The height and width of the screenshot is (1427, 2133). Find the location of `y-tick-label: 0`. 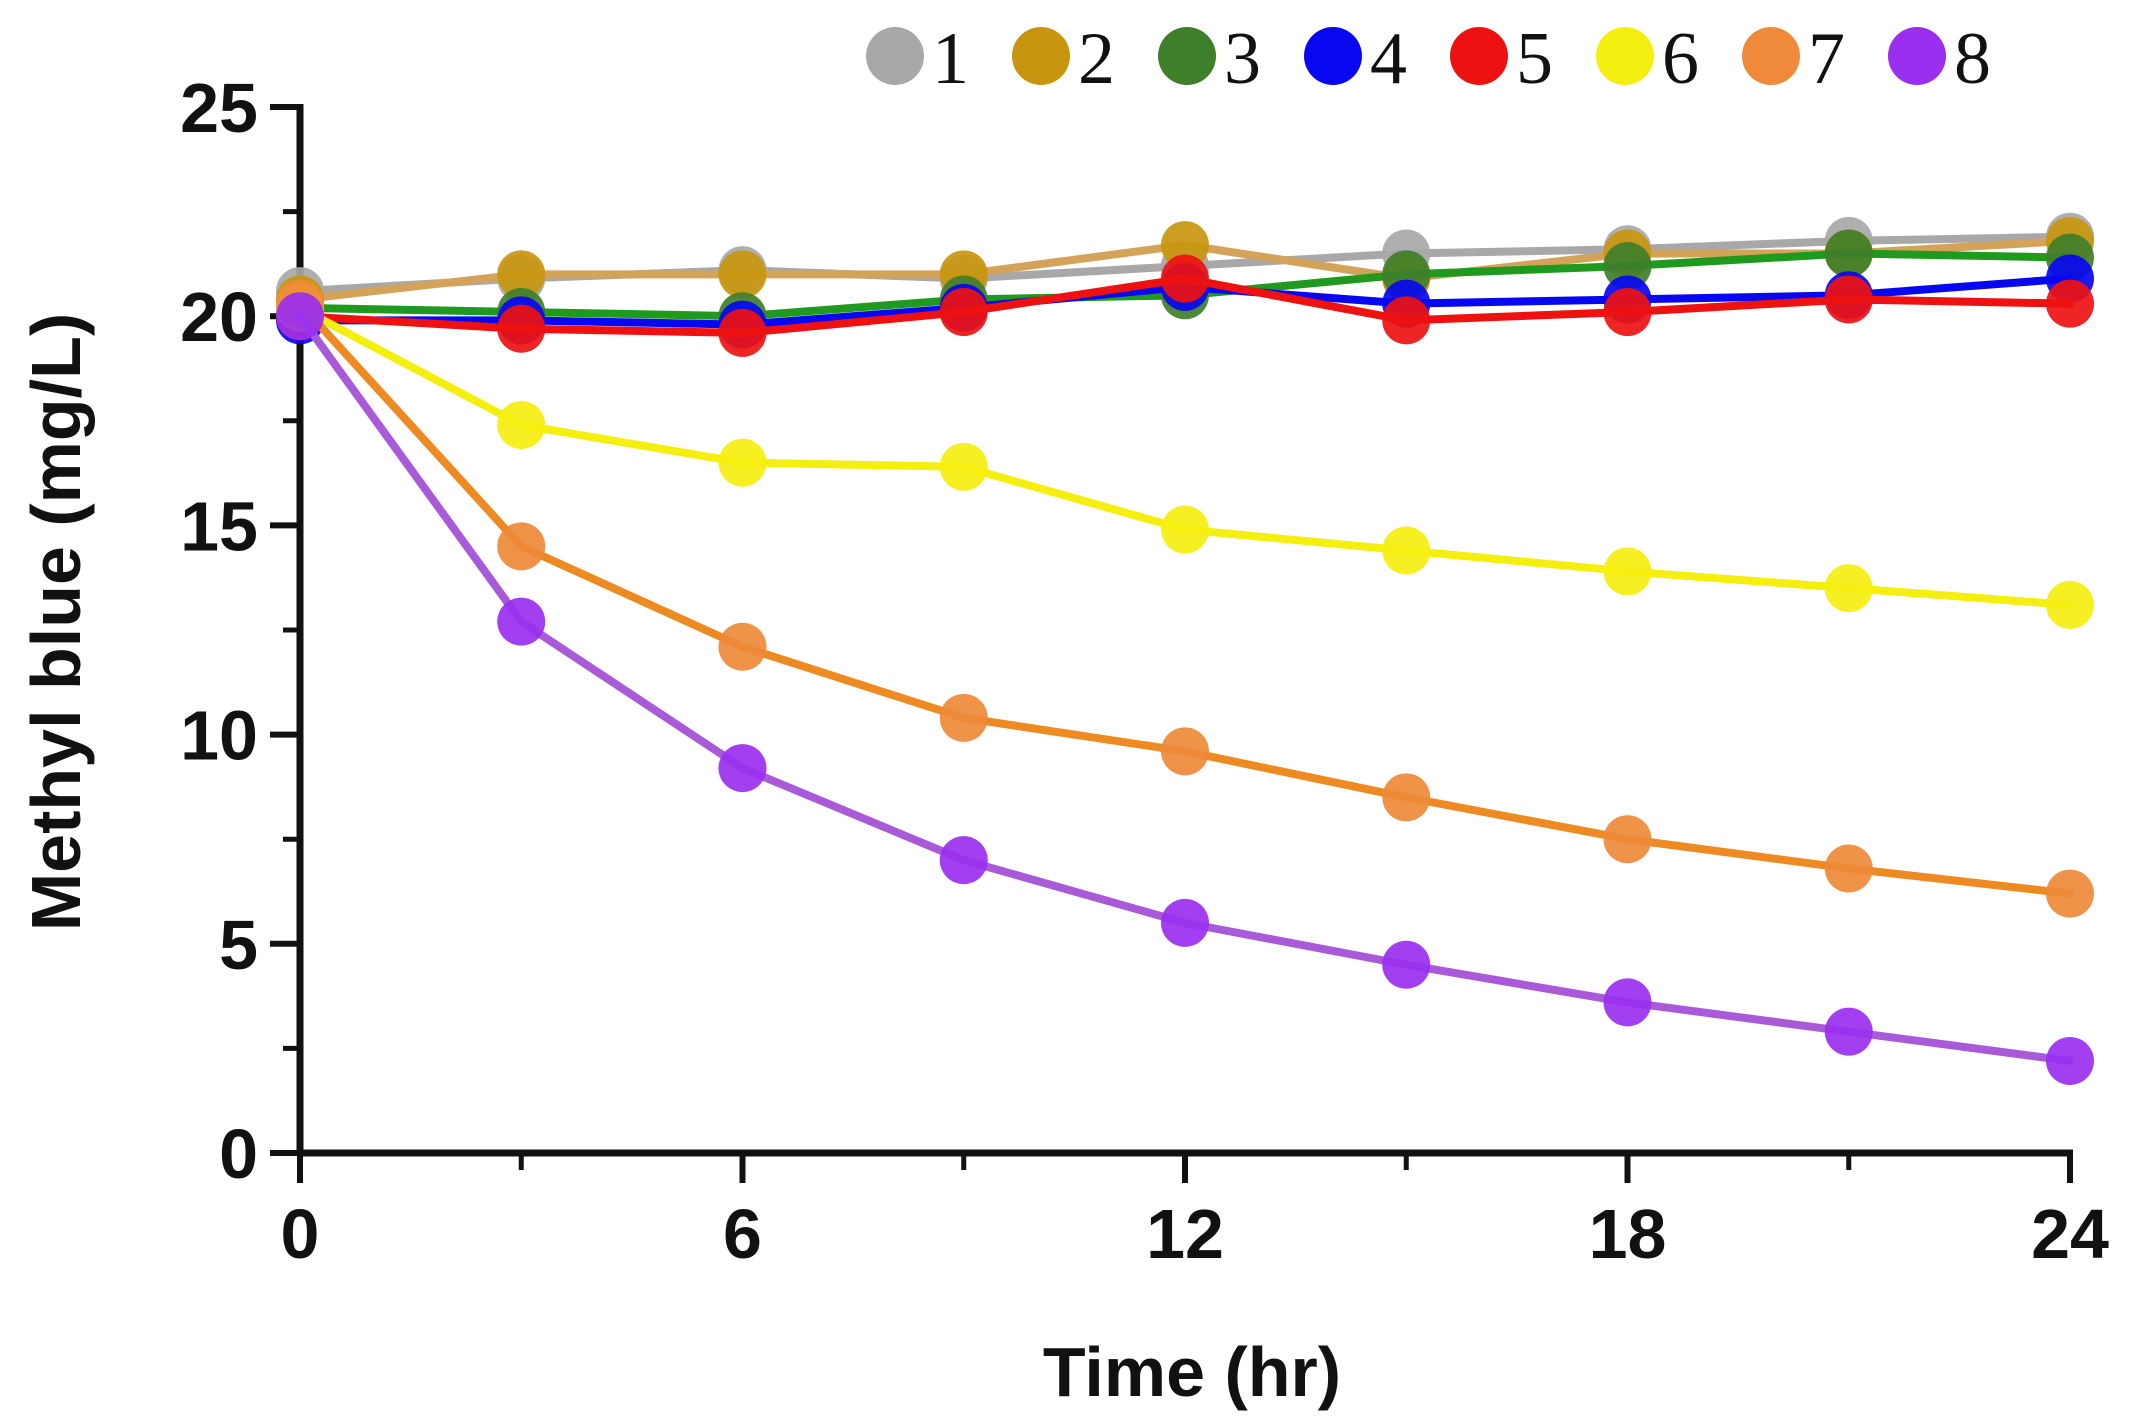

y-tick-label: 0 is located at coordinates (238, 1154).